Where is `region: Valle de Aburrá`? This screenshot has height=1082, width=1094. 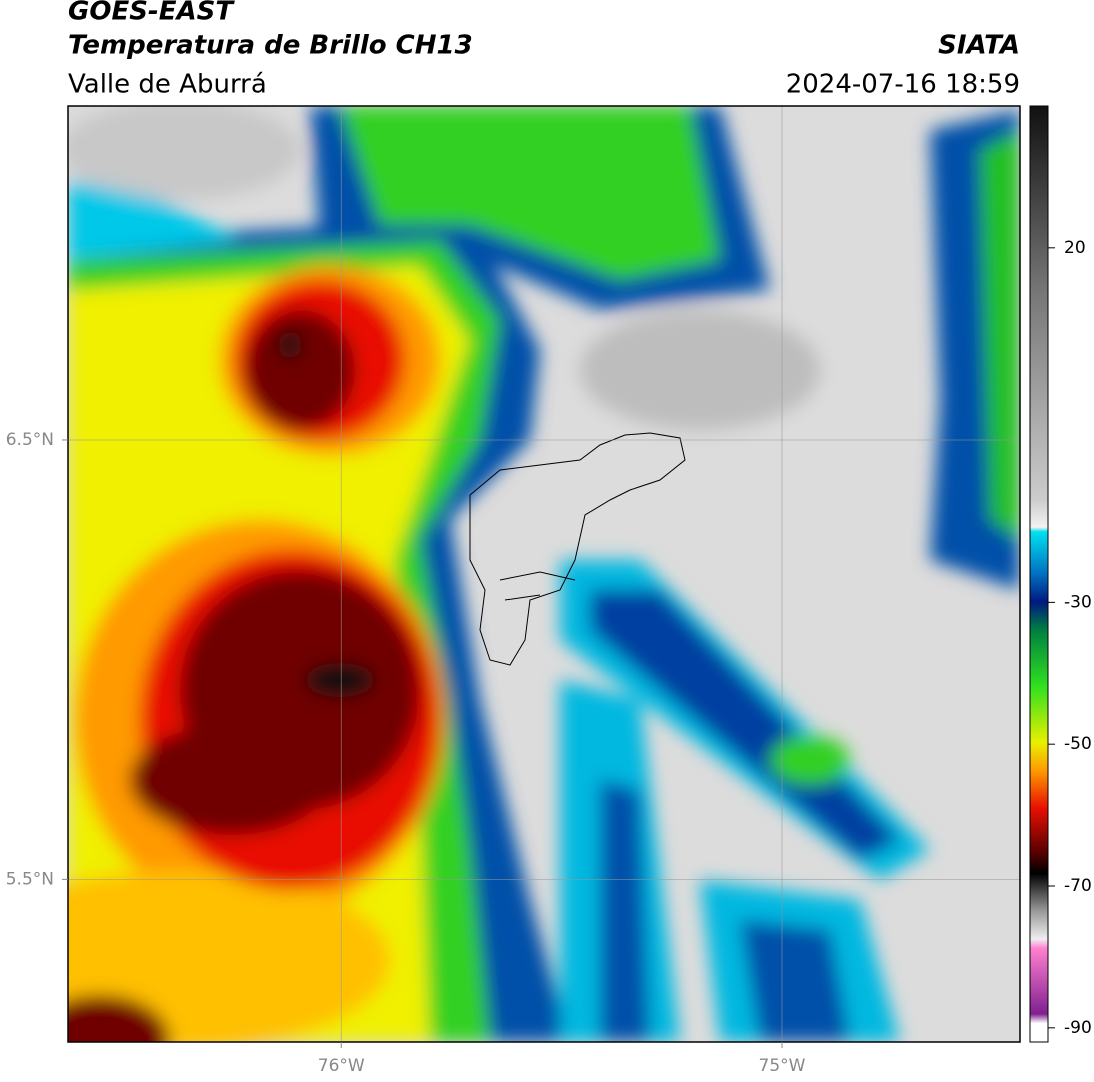 region: Valle de Aburrá is located at coordinates (167, 85).